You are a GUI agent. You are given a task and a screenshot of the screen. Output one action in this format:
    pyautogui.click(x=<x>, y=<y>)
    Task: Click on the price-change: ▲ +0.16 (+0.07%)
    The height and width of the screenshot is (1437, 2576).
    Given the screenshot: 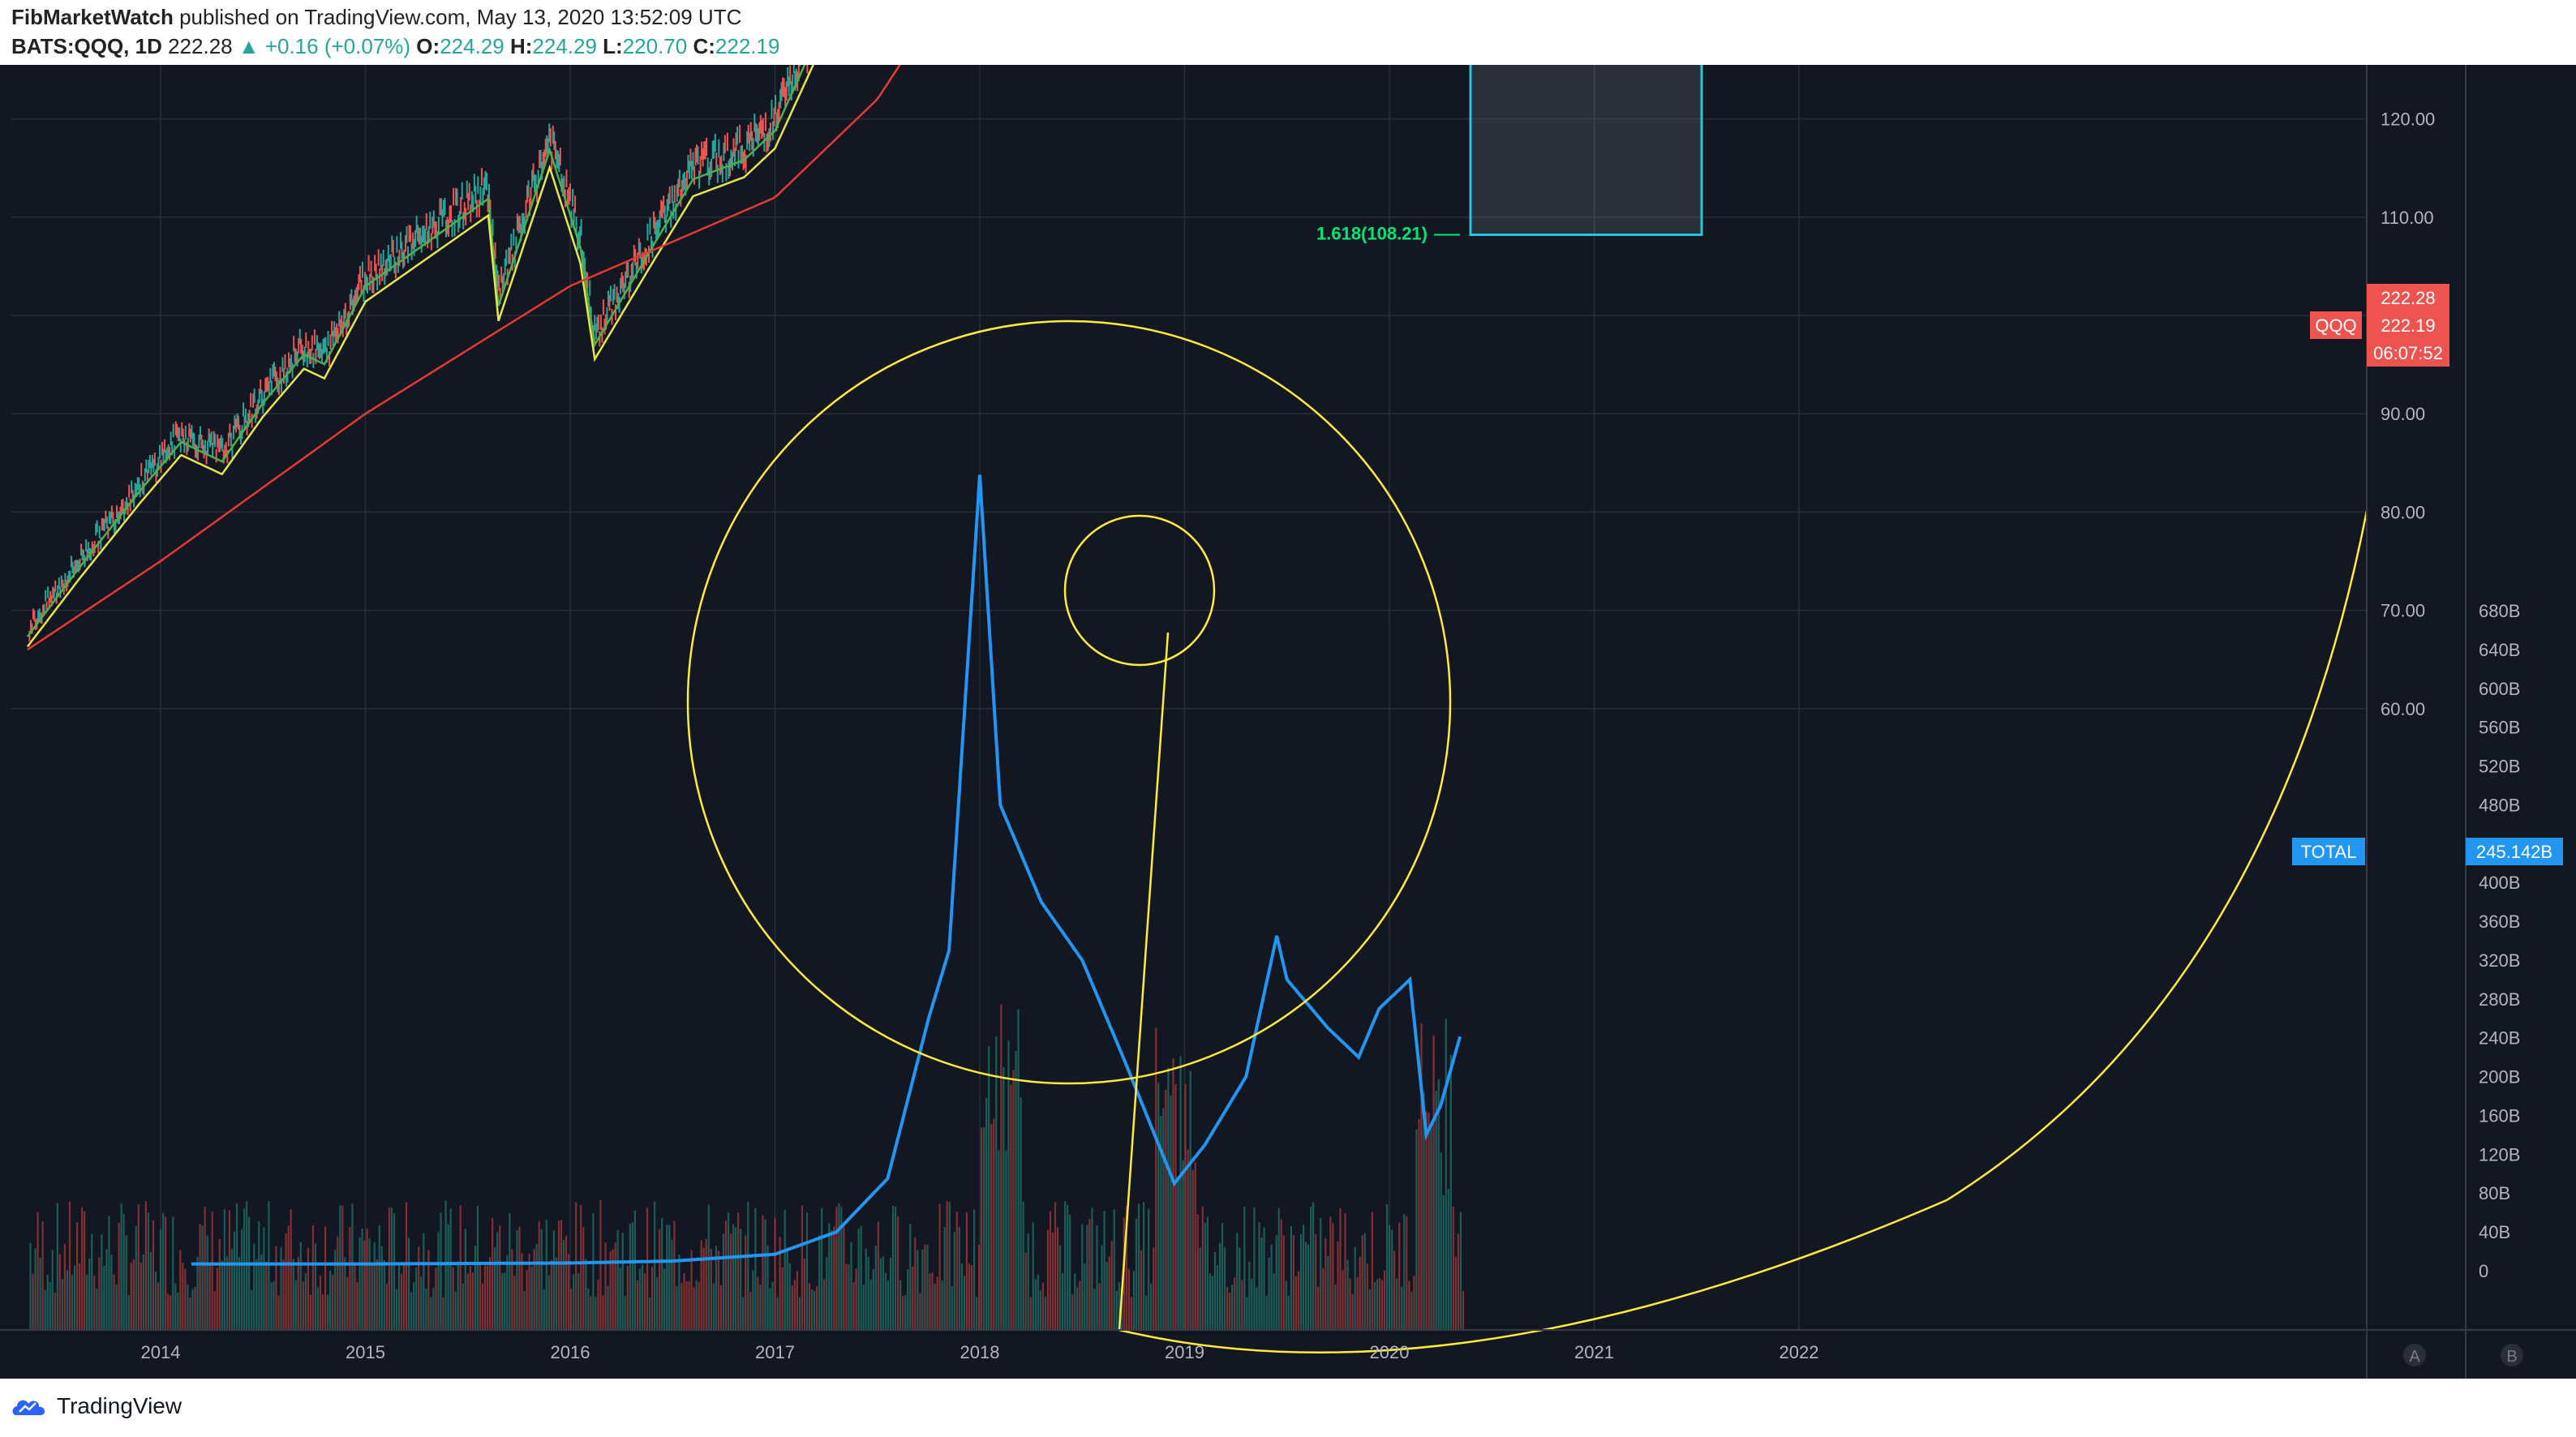 What is the action you would take?
    pyautogui.click(x=324, y=46)
    